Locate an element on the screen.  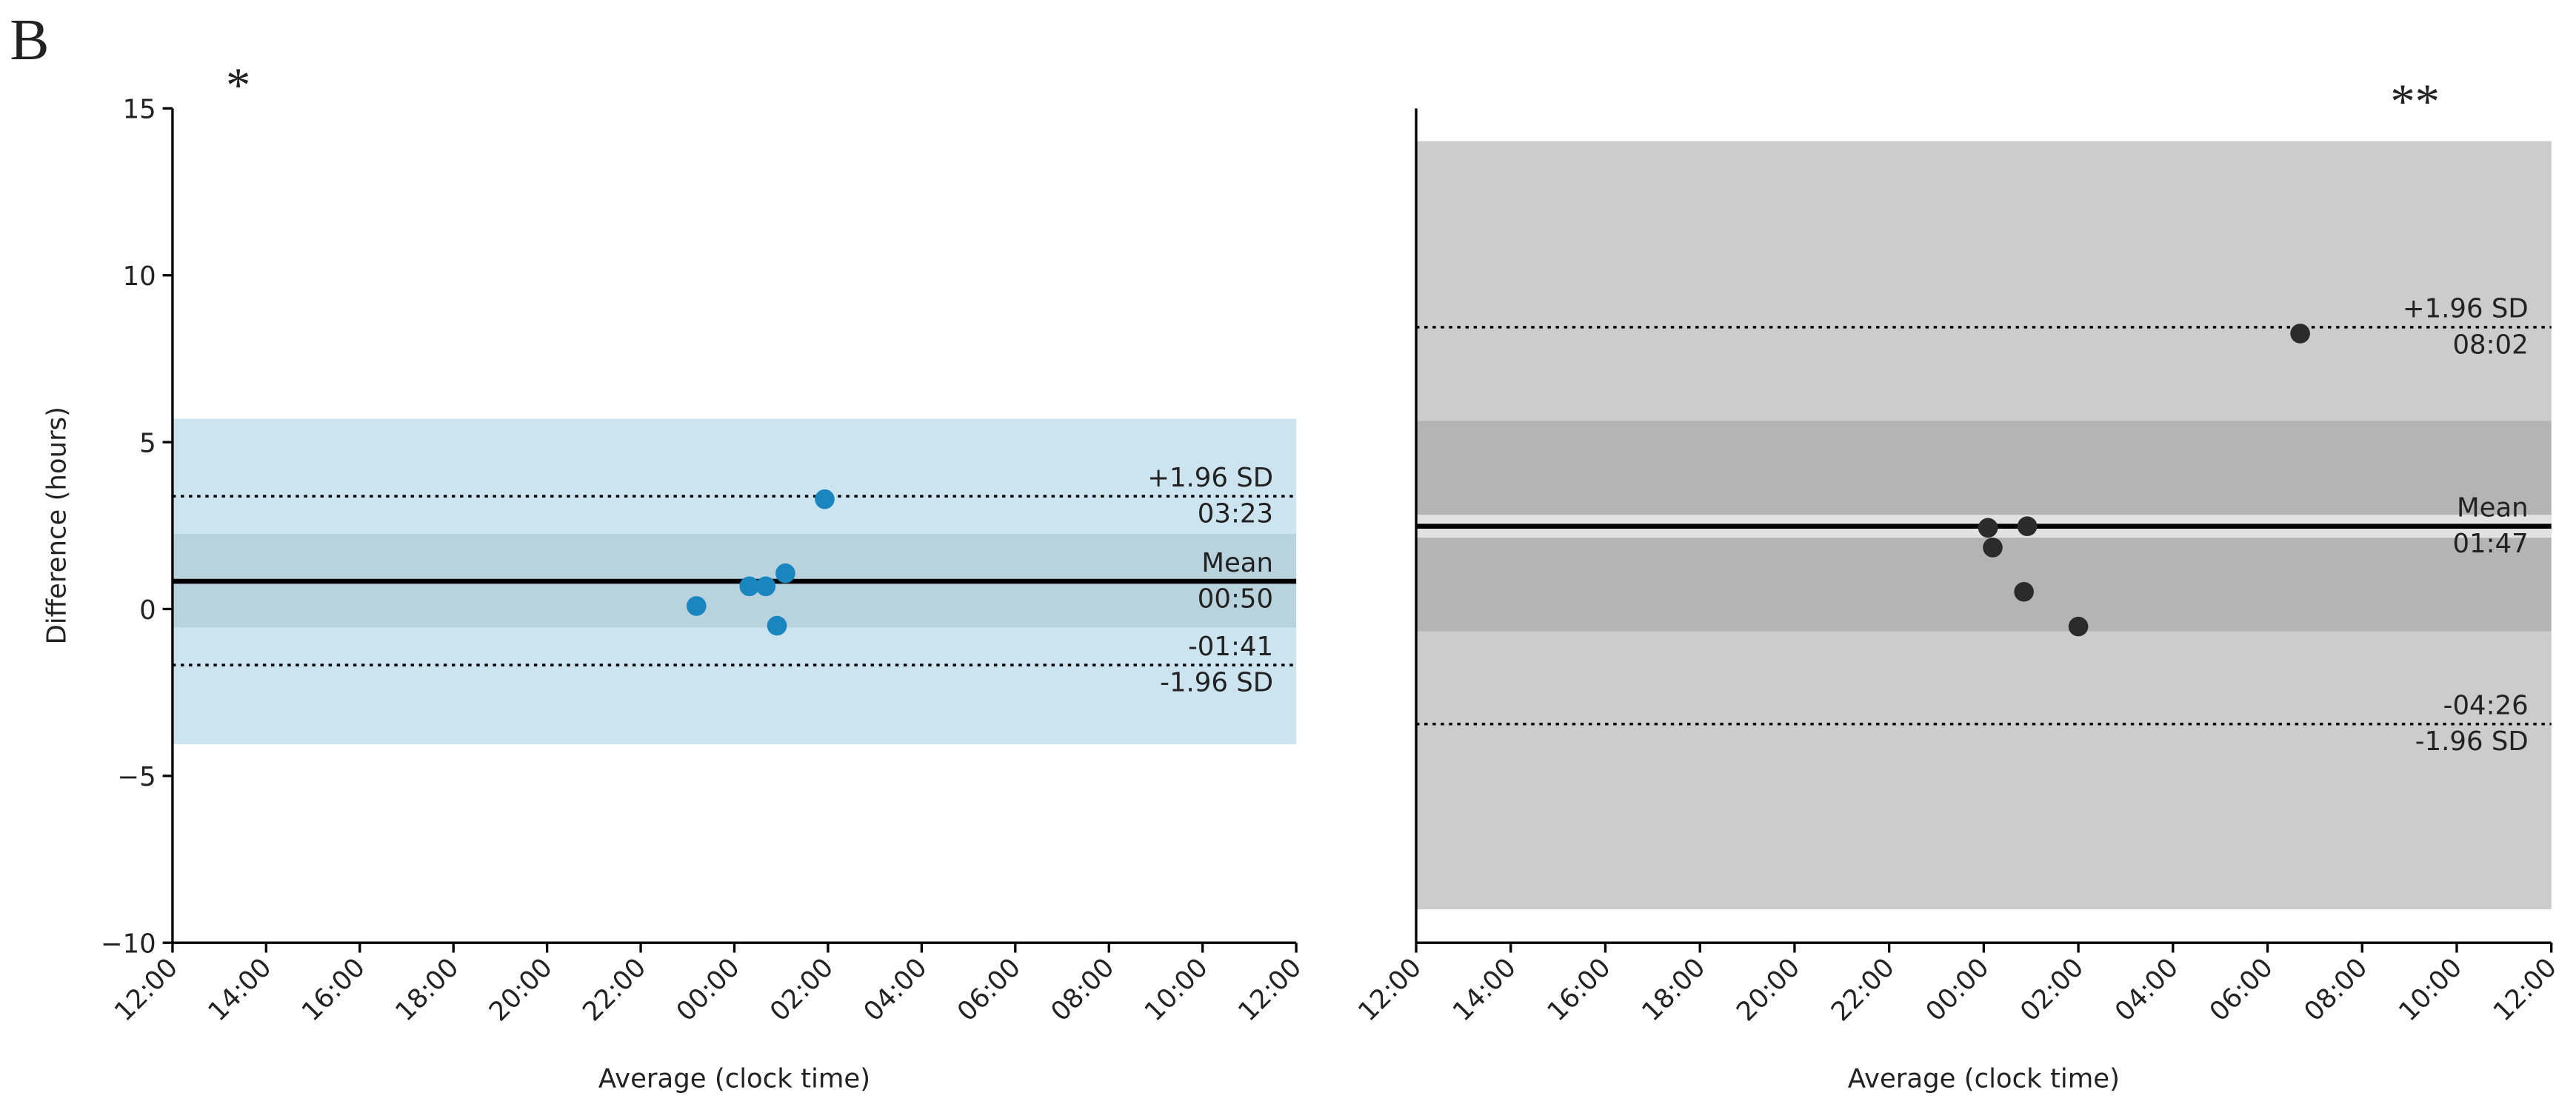
line-value-label: 01:47 is located at coordinates (2490, 544).